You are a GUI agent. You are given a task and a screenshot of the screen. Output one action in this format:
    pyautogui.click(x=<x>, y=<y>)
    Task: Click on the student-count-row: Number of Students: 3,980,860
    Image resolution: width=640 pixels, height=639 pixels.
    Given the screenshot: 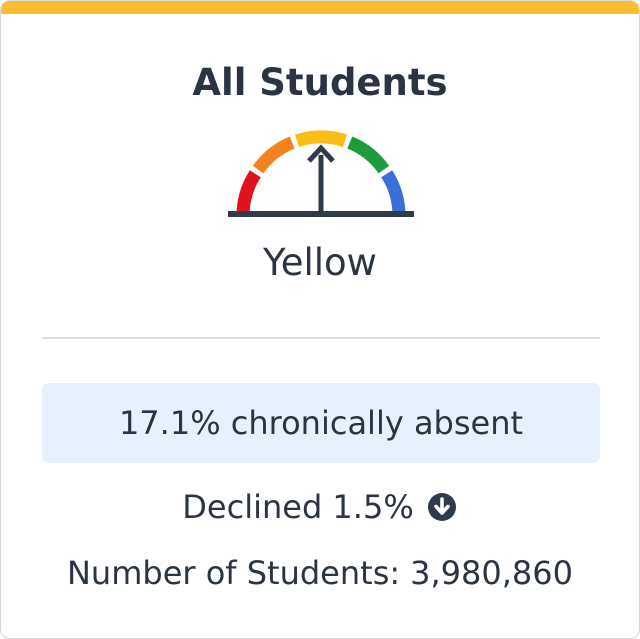 What is the action you would take?
    pyautogui.click(x=320, y=573)
    